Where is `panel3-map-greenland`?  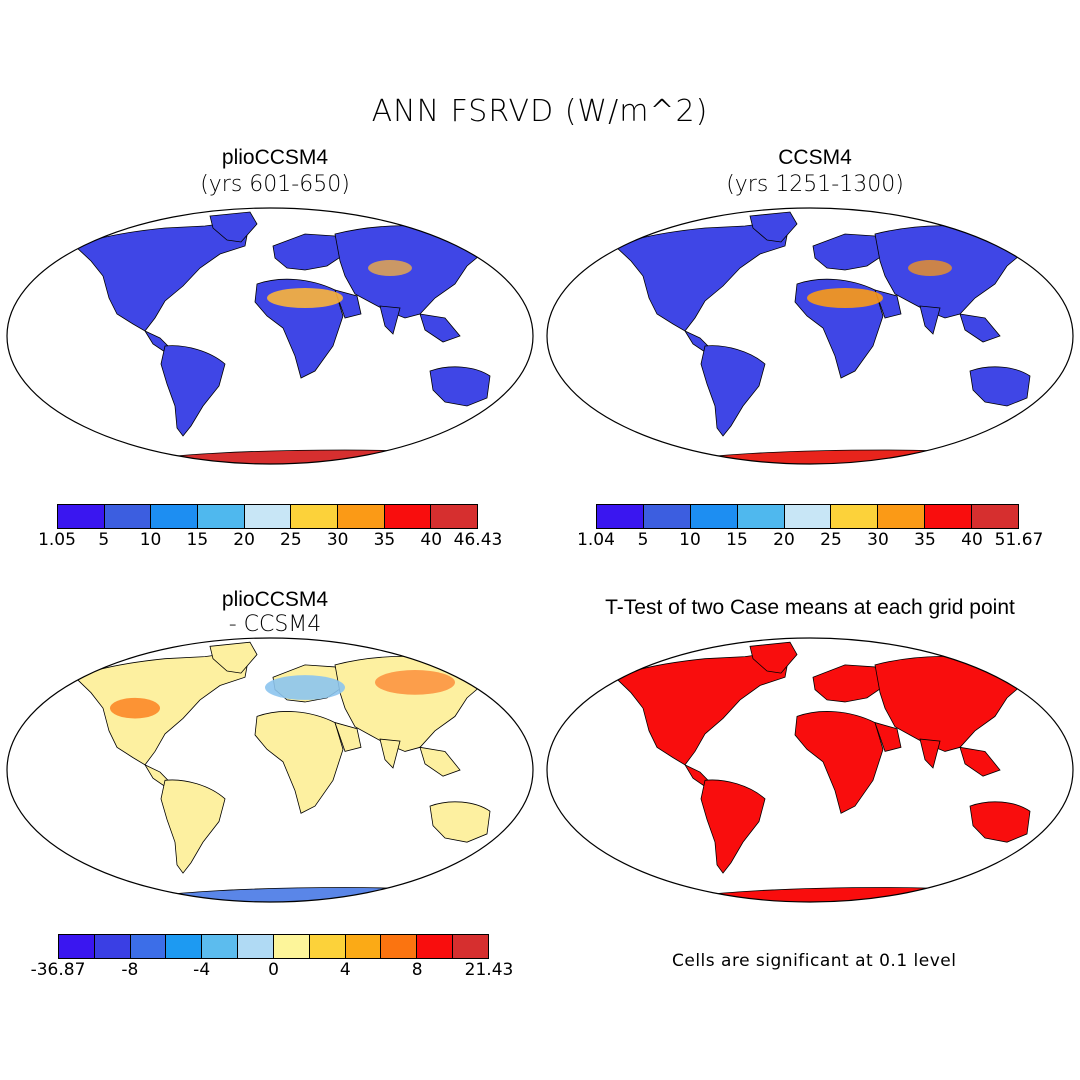 panel3-map-greenland is located at coordinates (233, 657).